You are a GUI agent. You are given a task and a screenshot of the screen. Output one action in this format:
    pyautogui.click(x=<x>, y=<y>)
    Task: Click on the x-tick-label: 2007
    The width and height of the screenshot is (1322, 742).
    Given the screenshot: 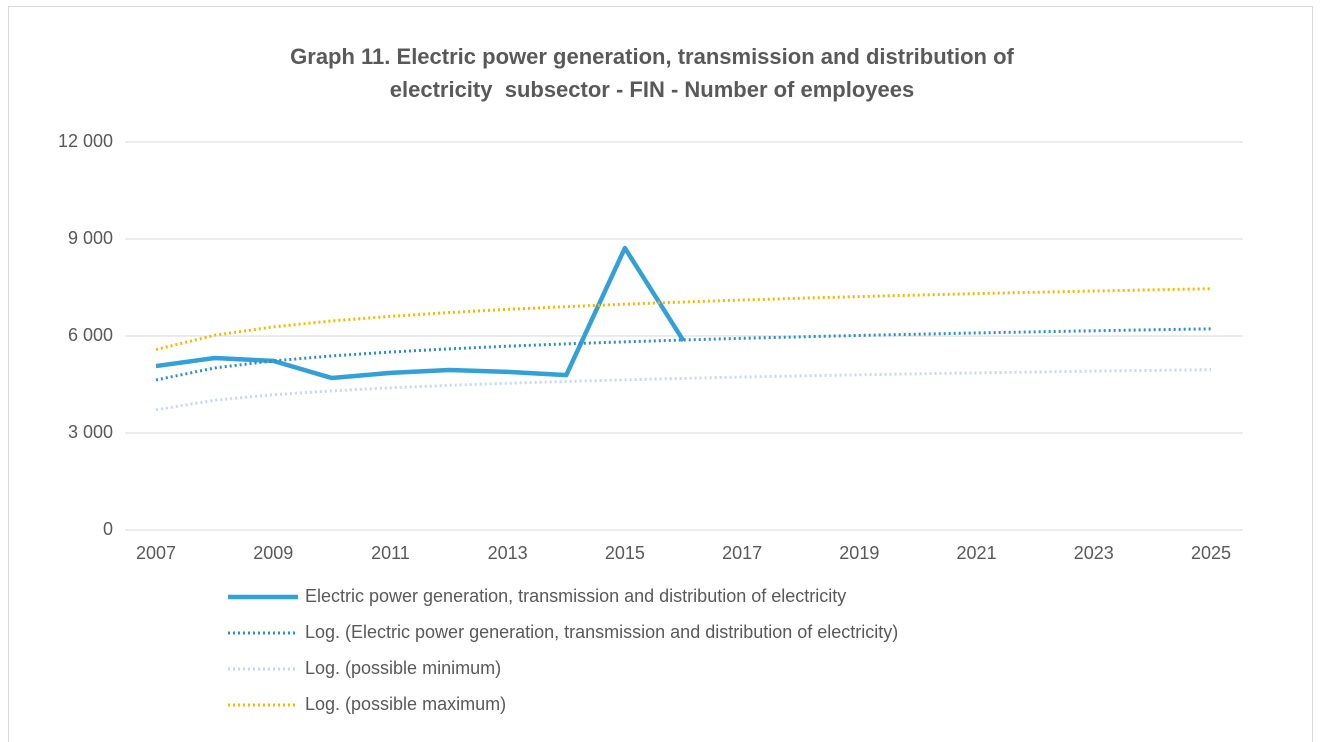 What is the action you would take?
    pyautogui.click(x=156, y=553)
    